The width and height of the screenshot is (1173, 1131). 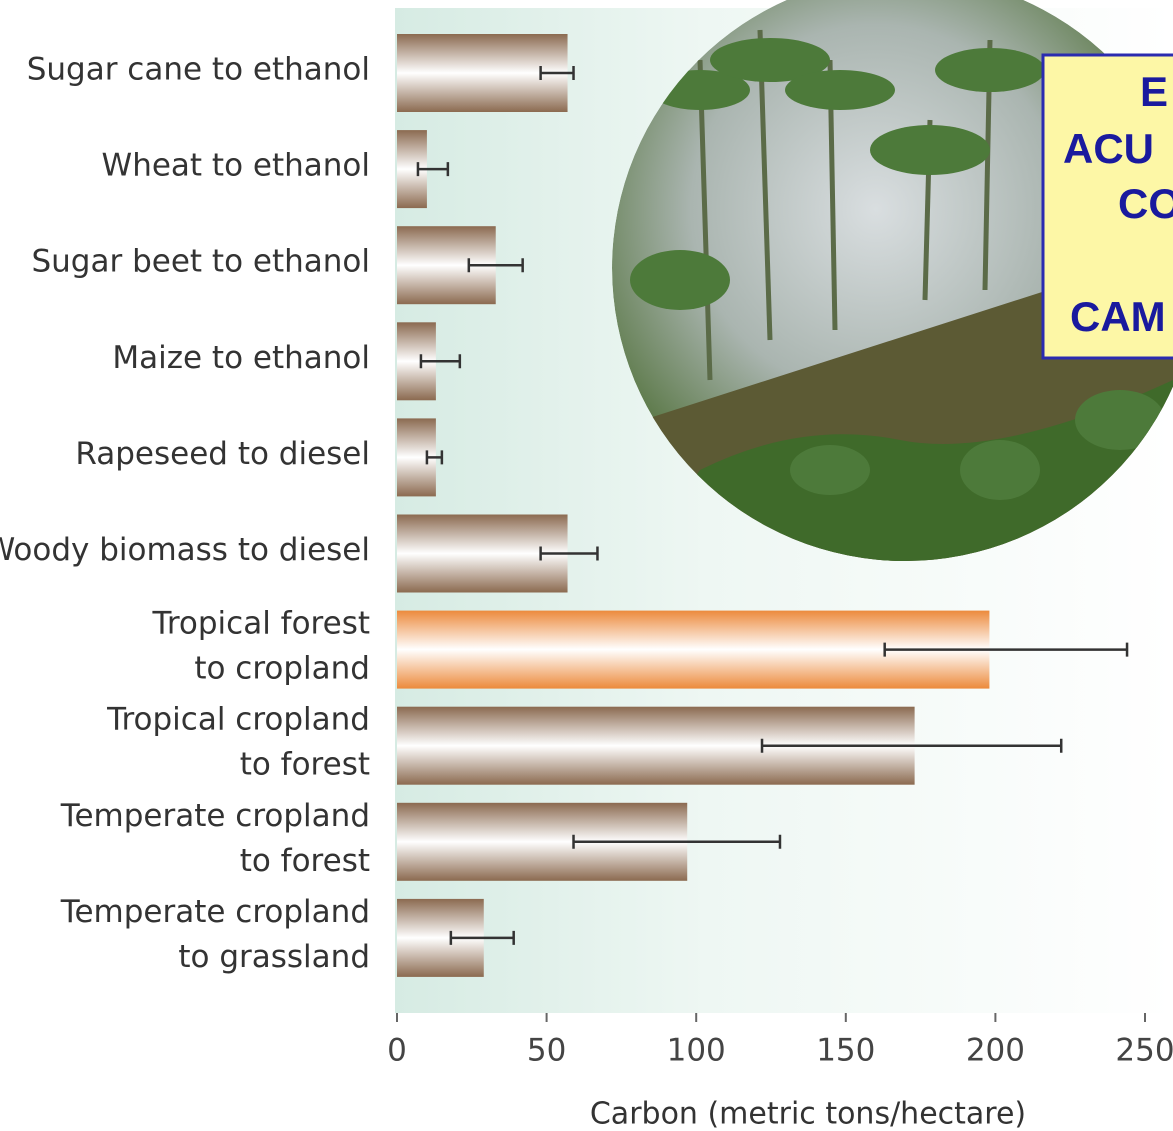 I want to click on banner-text: CO, so click(x=1145, y=203).